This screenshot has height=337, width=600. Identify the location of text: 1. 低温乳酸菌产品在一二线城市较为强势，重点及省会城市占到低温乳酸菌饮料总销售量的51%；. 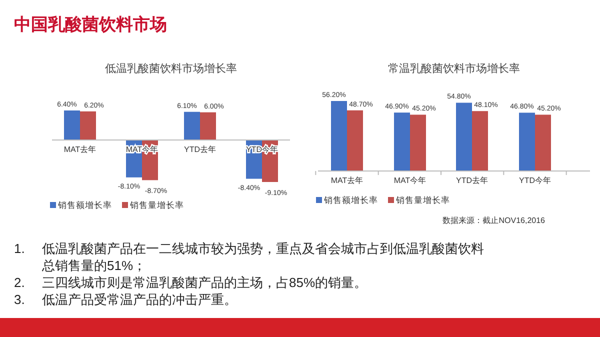
(249, 257).